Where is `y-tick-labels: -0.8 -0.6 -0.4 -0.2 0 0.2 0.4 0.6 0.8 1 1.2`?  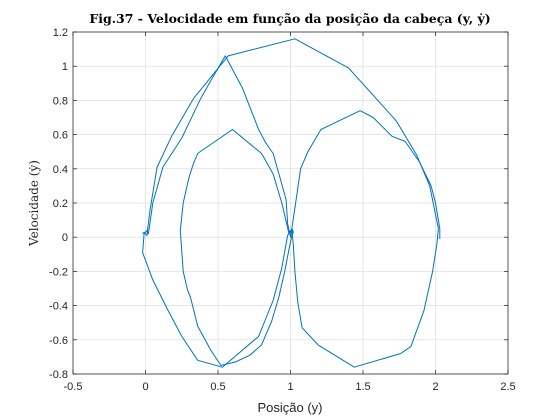
y-tick-labels: -0.8 -0.6 -0.4 -0.2 0 0.2 0.4 0.6 0.8 1 1.2 is located at coordinates (58, 204).